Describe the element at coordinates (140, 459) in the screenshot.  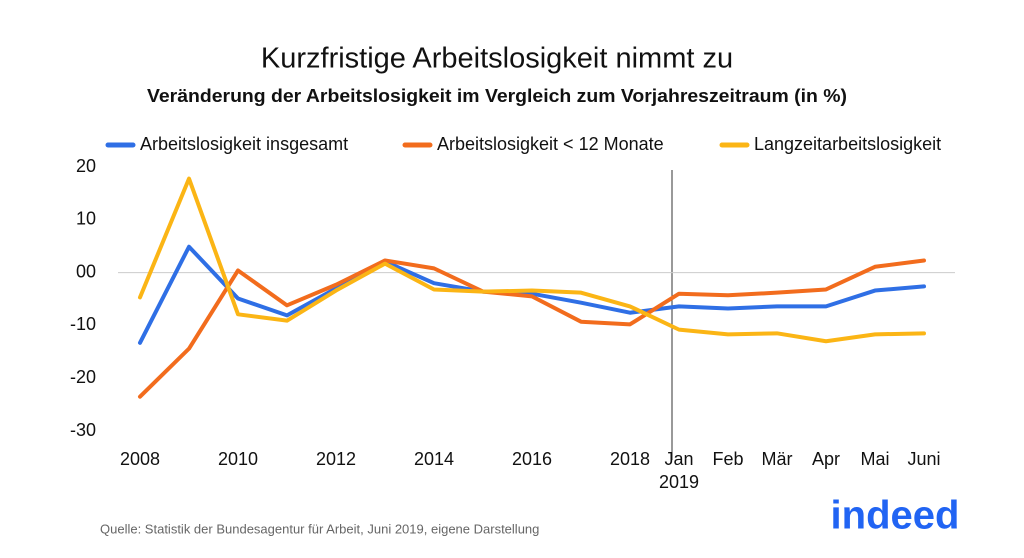
I see `x-tick-label: 2008` at that location.